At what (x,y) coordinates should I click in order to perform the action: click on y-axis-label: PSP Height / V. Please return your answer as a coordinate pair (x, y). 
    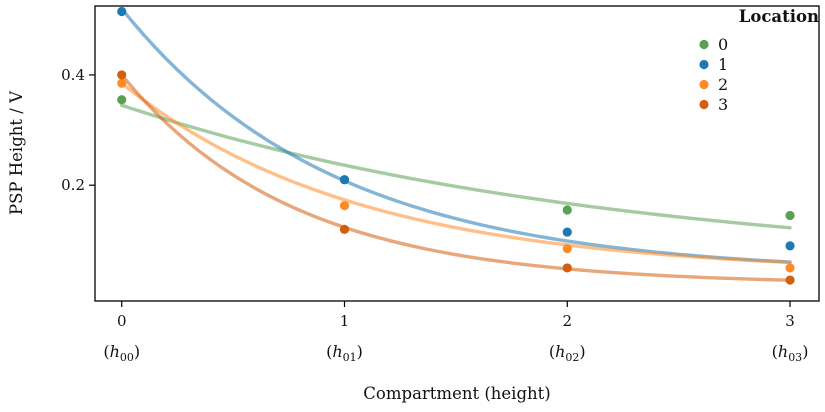
    Looking at the image, I should click on (16, 152).